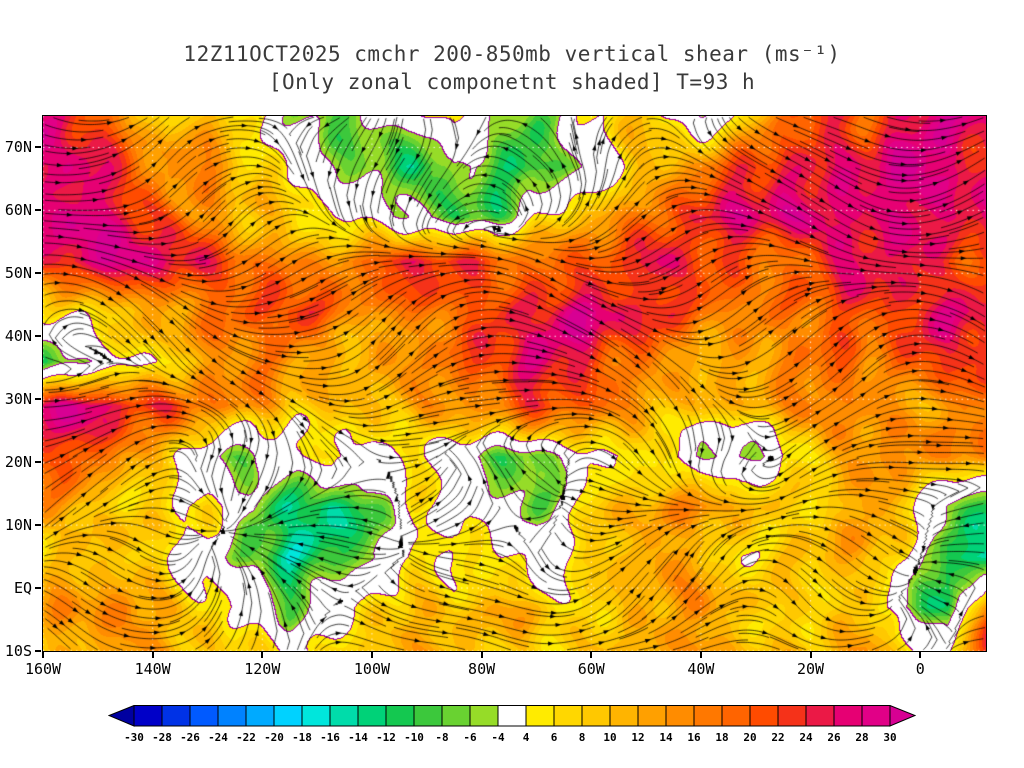 The height and width of the screenshot is (768, 1024). Describe the element at coordinates (414, 737) in the screenshot. I see `colorbar-tick-label: -10` at that location.